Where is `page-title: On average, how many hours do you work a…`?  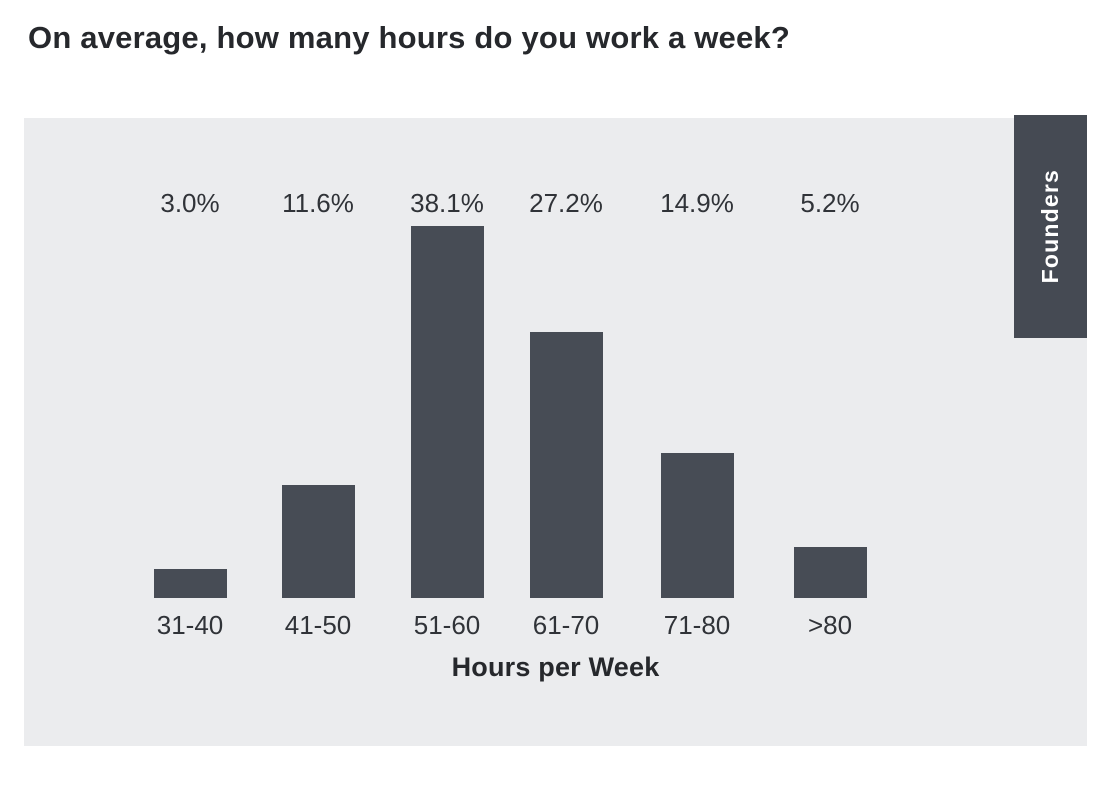 page-title: On average, how many hours do you work a… is located at coordinates (409, 37).